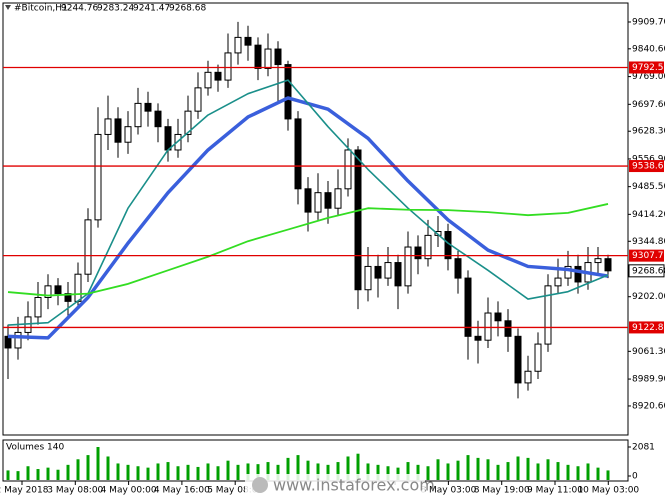  I want to click on y-tick-label: 9628.30, so click(648, 132).